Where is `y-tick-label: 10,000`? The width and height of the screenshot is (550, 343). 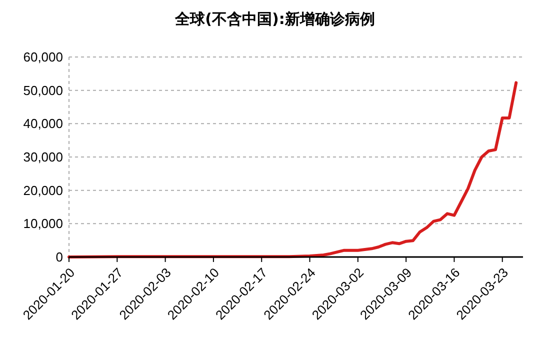 y-tick-label: 10,000 is located at coordinates (43, 224).